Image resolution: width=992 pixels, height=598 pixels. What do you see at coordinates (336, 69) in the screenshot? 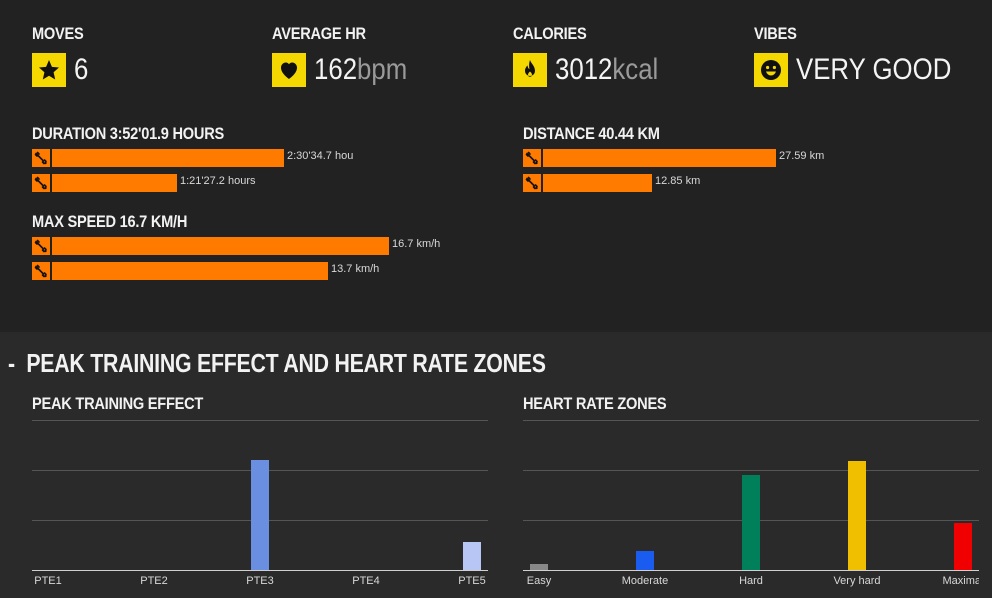
I see `stat-value: 162` at bounding box center [336, 69].